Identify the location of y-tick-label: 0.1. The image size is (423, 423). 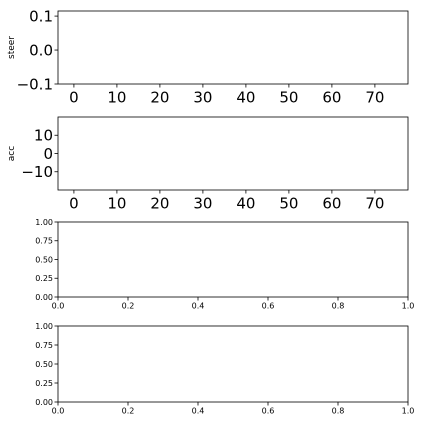
(41, 16).